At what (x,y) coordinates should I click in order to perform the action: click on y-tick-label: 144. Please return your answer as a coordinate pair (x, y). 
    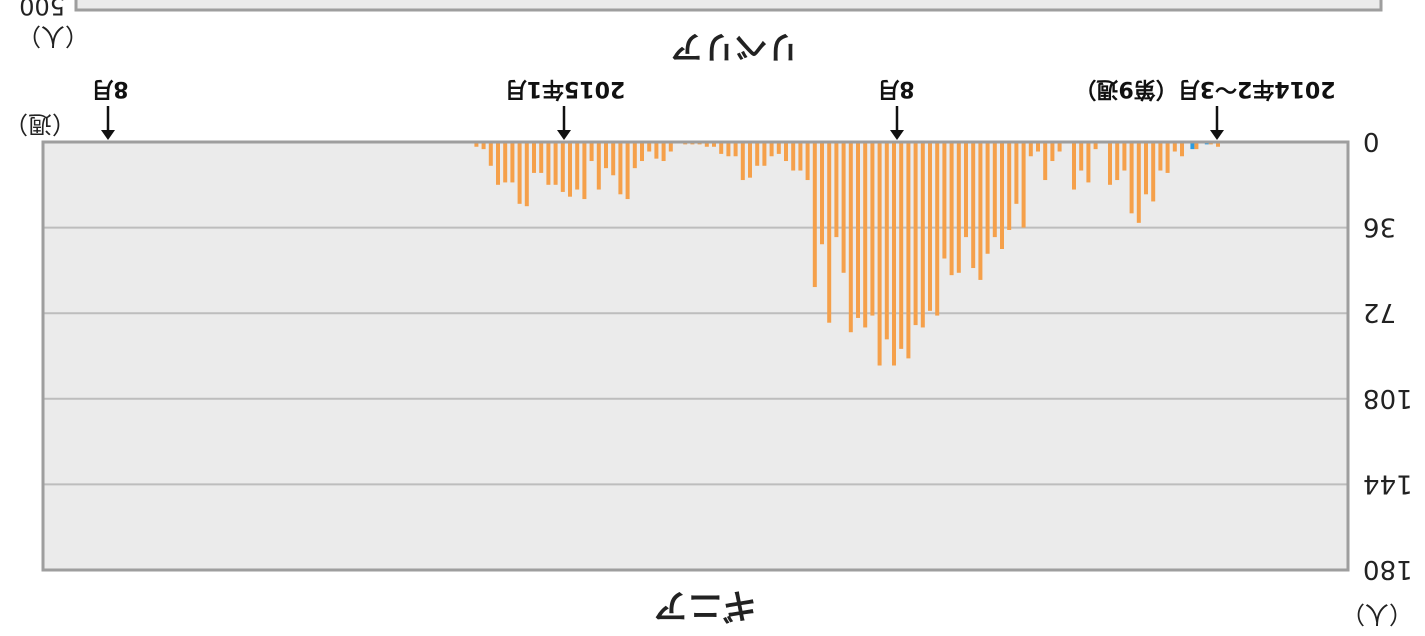
    Looking at the image, I should click on (1388, 483).